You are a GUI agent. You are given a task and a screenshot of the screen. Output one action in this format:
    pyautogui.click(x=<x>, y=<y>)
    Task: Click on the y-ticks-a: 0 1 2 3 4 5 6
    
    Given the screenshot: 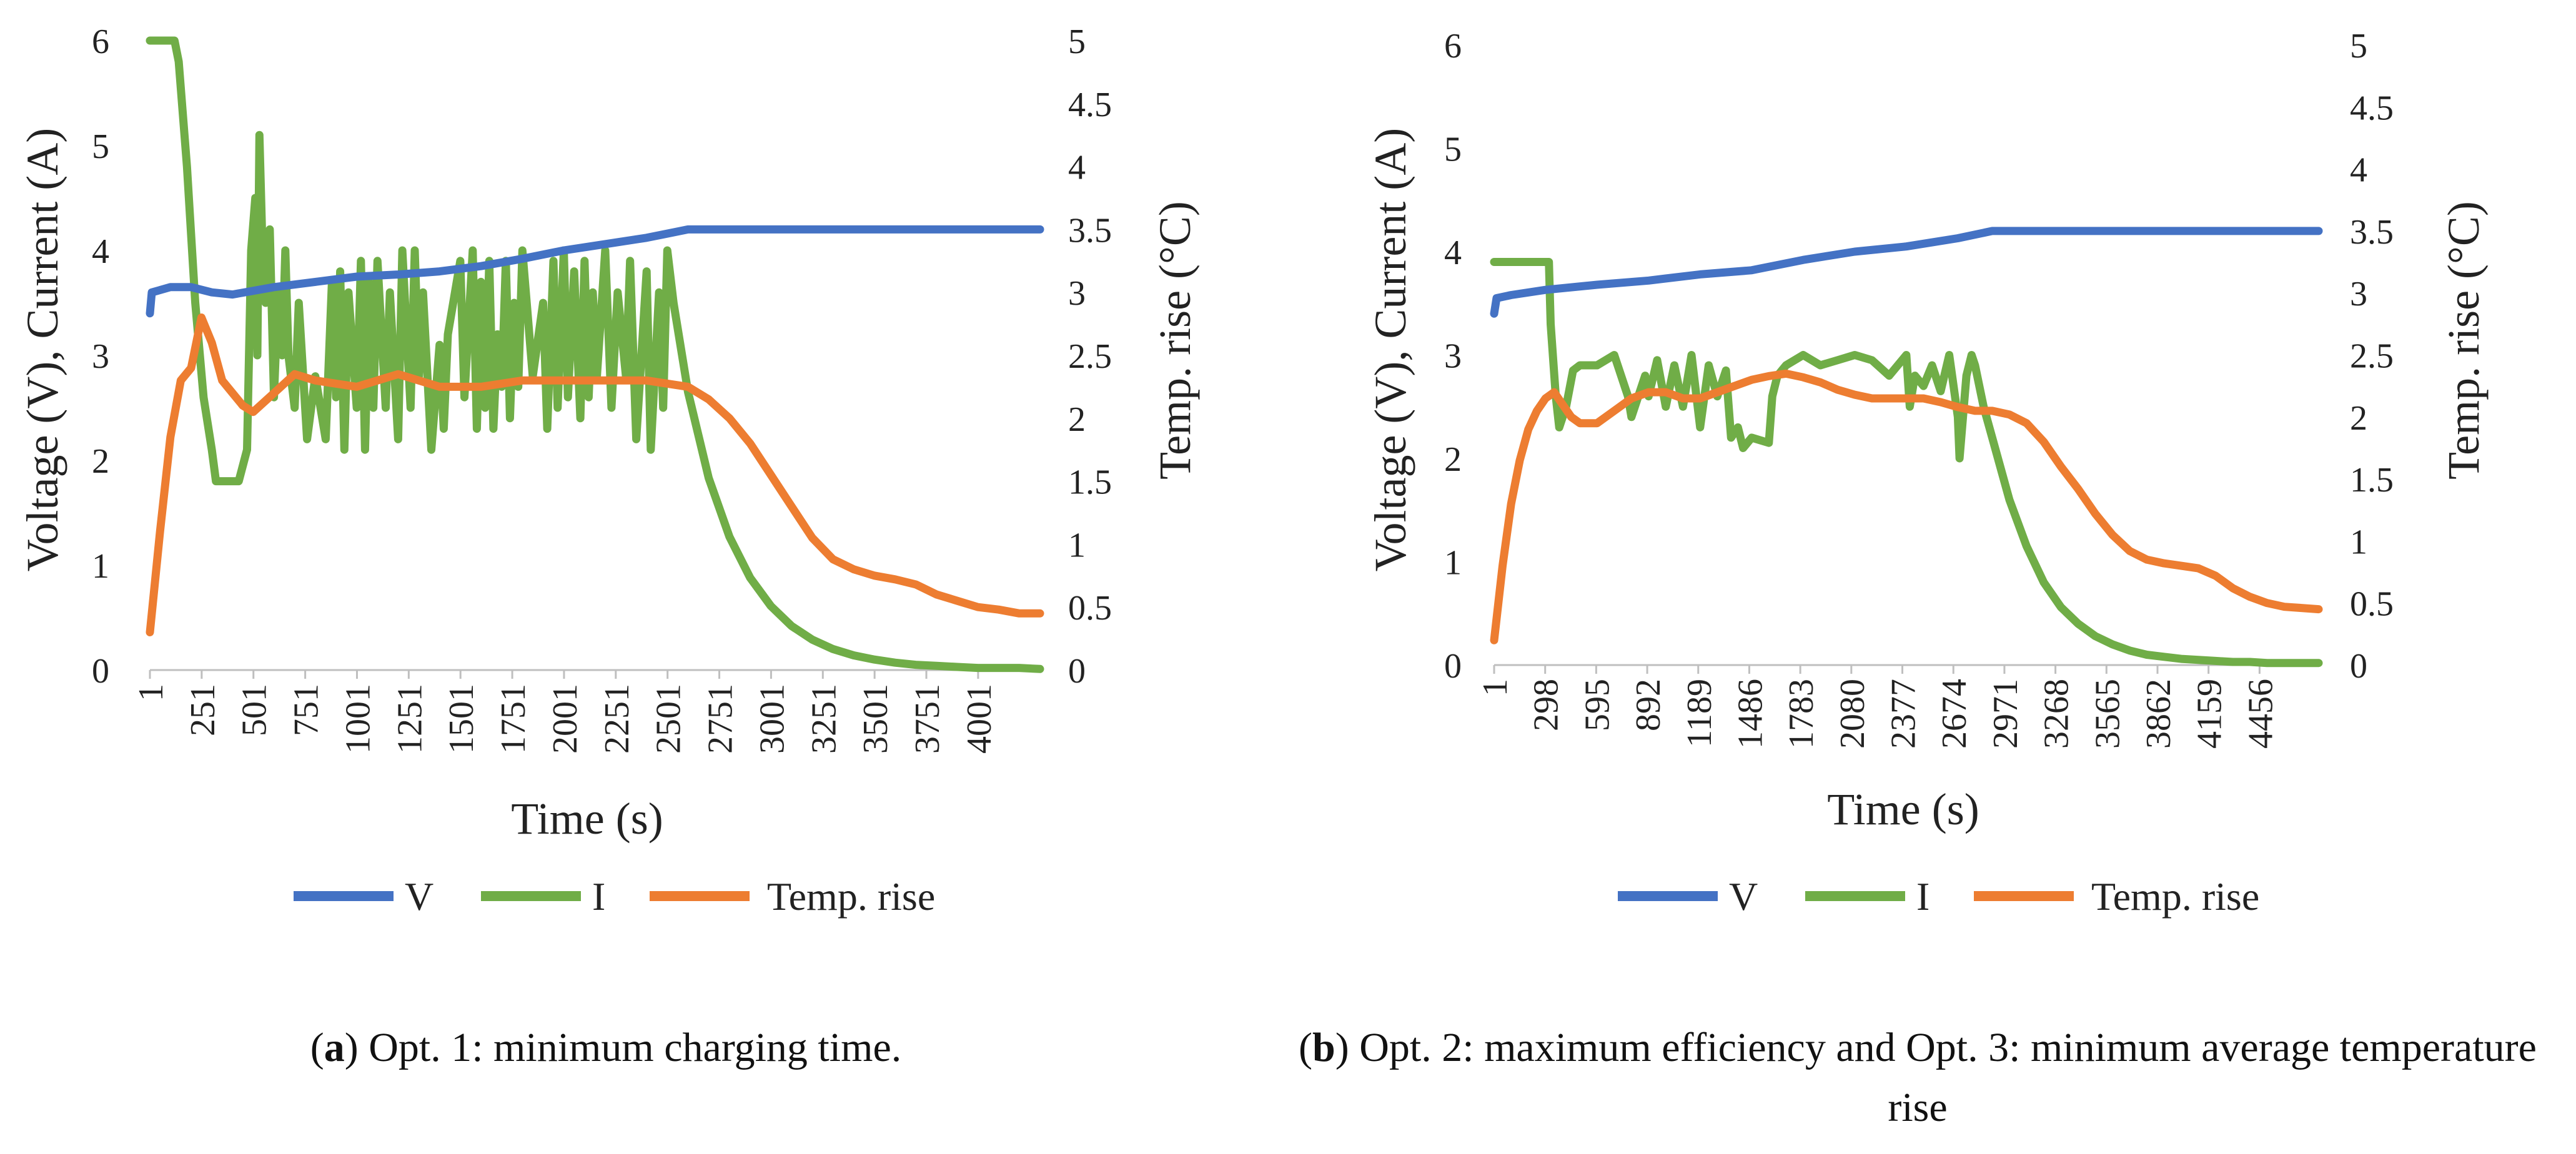 What is the action you would take?
    pyautogui.click(x=100, y=357)
    